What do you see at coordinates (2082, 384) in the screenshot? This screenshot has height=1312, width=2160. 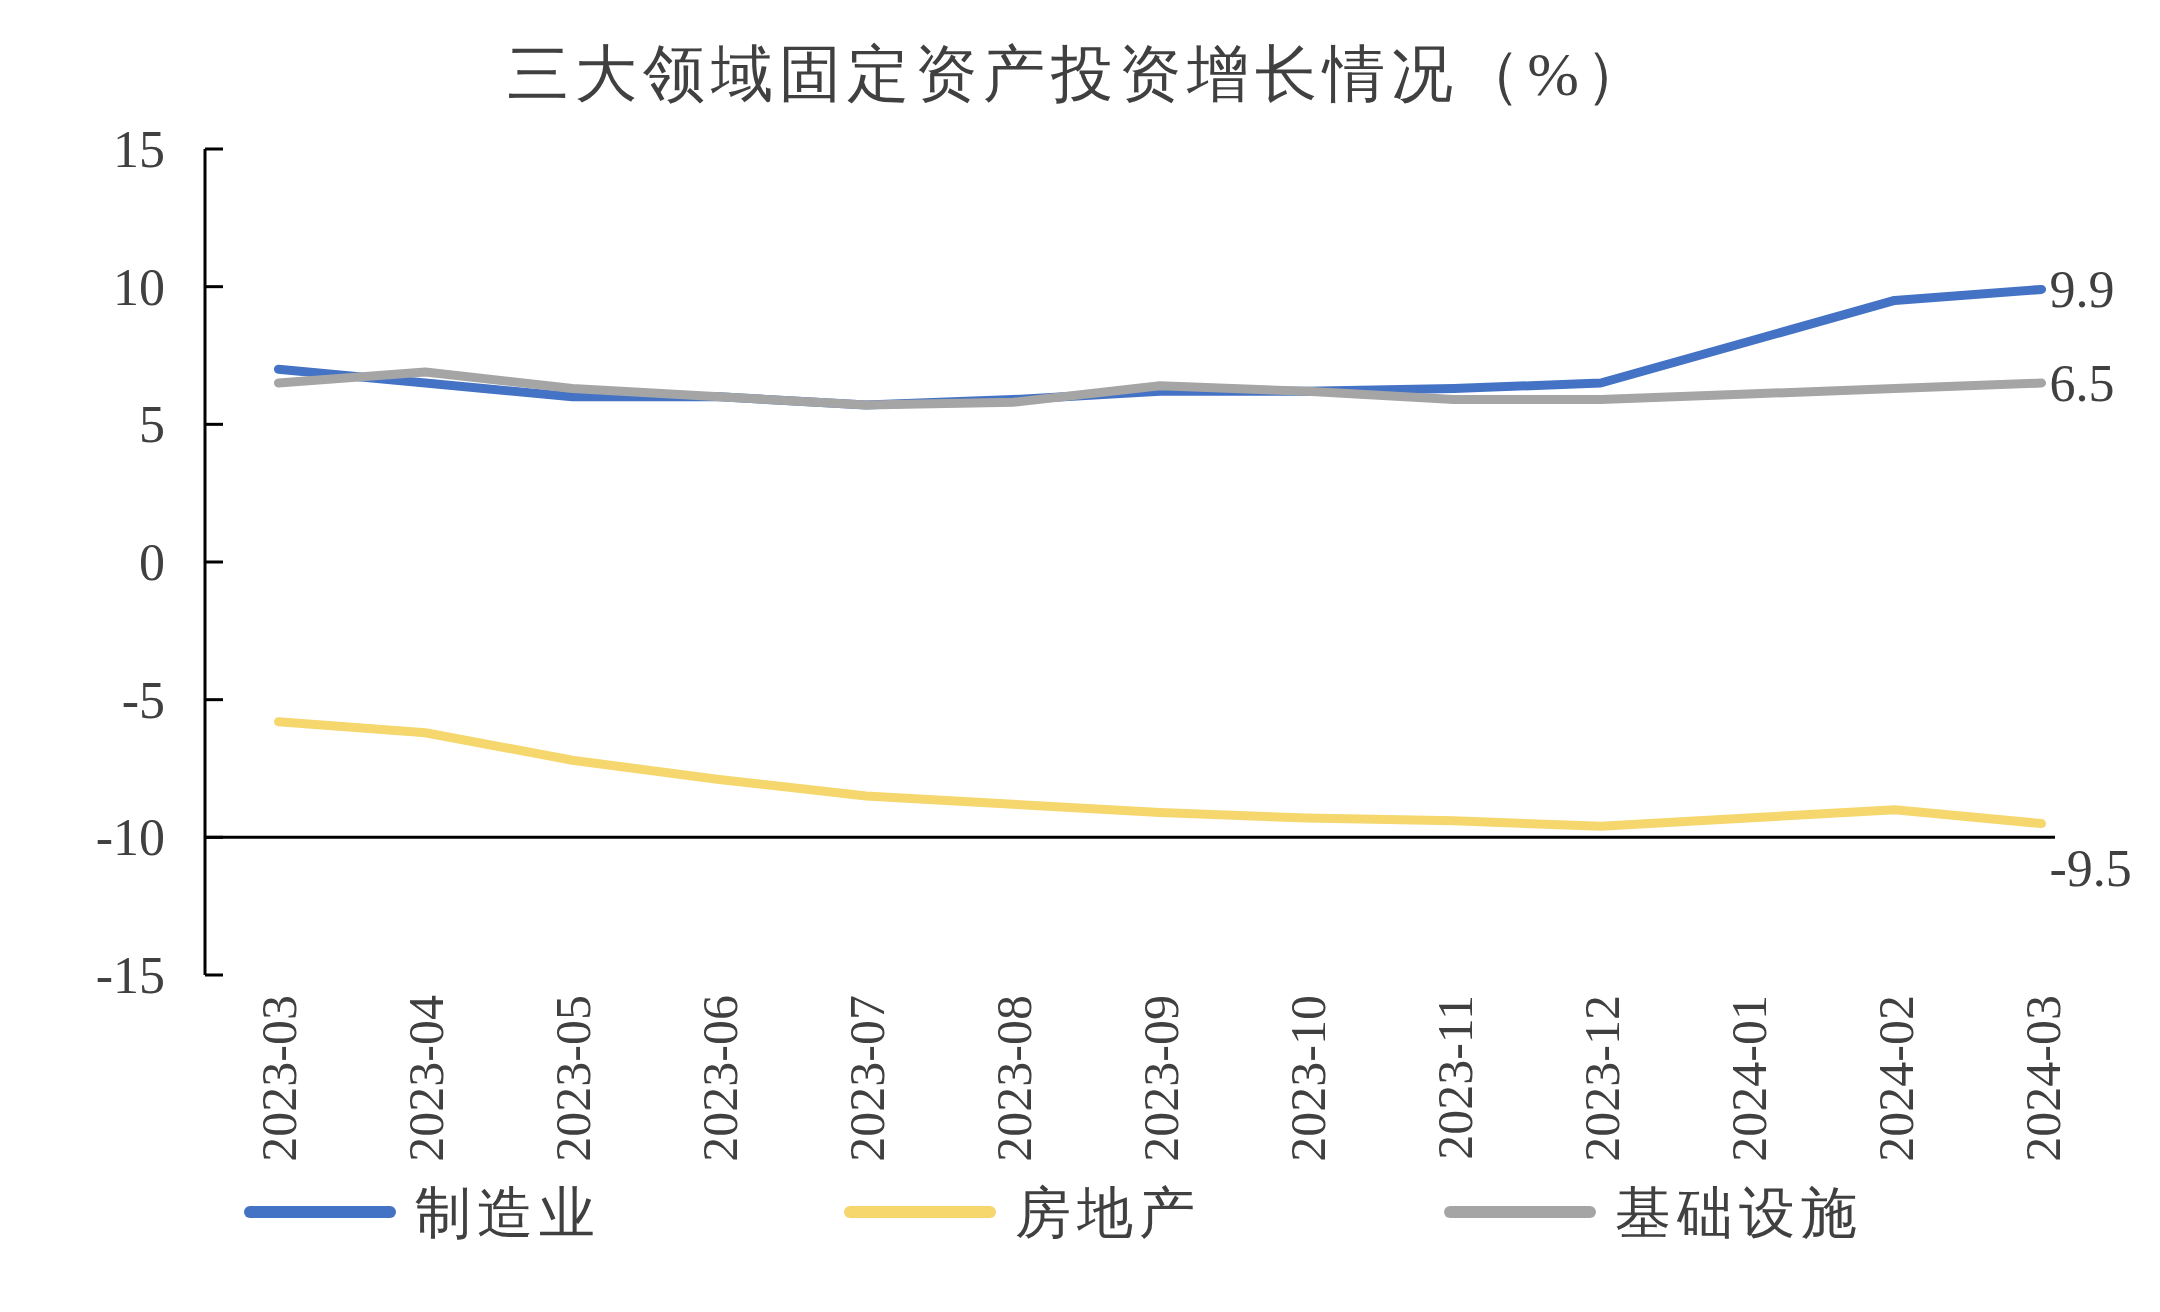 I see `data-label: 6.5` at bounding box center [2082, 384].